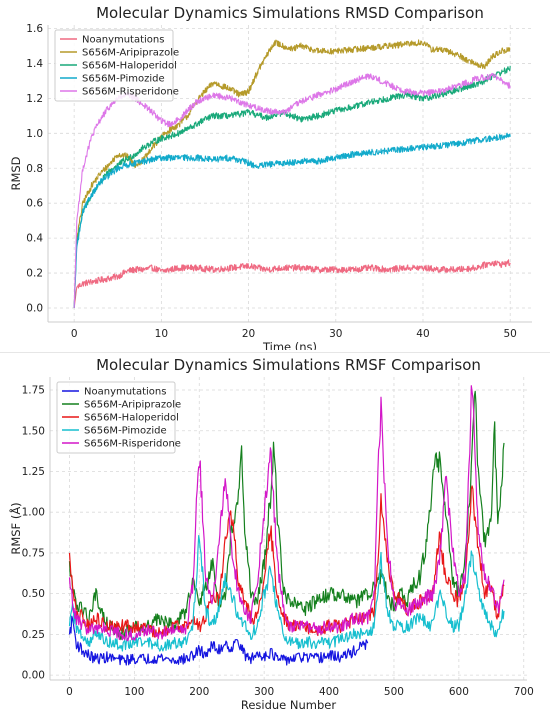  I want to click on y-tick-label: 0.8, so click(34, 169).